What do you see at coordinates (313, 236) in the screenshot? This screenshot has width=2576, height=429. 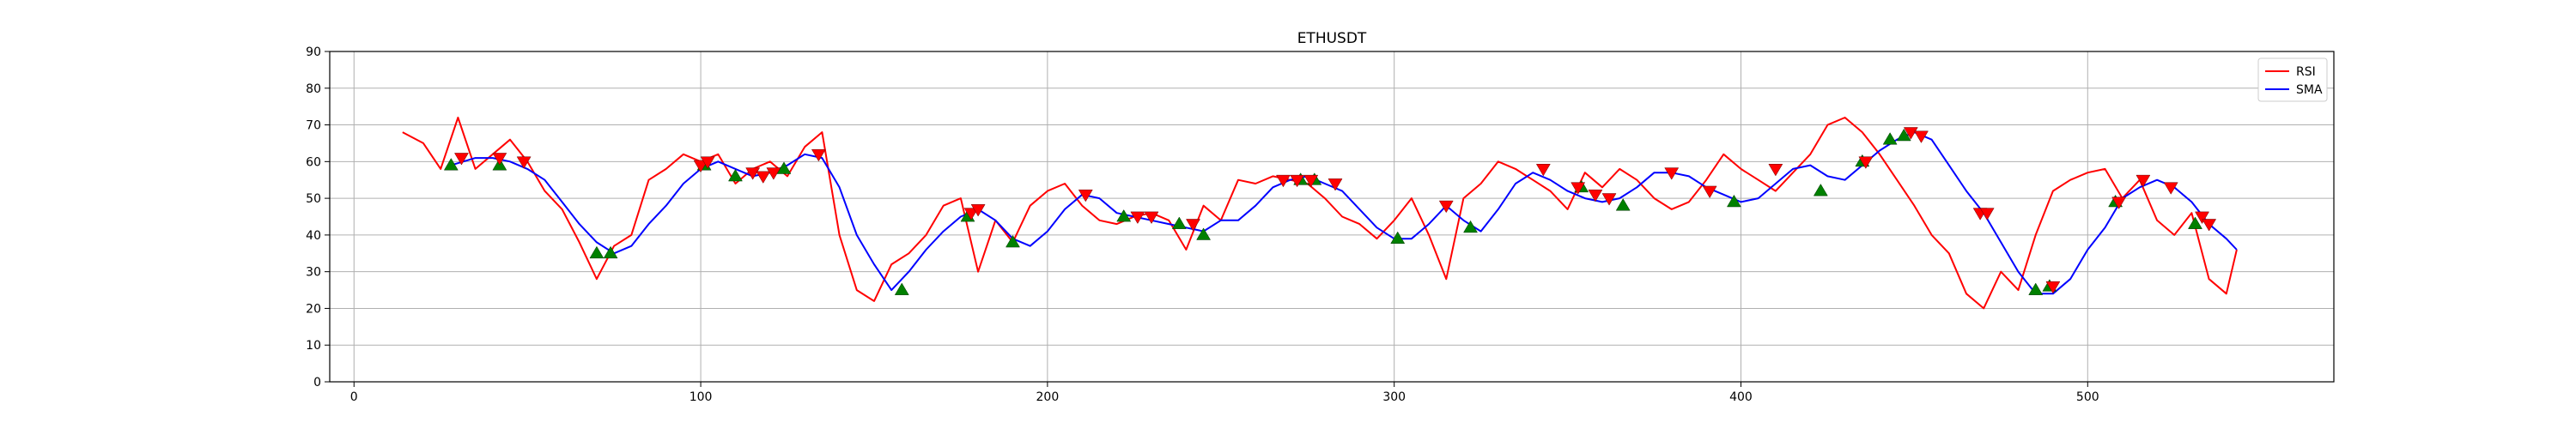 I see `y-tick-label: 40` at bounding box center [313, 236].